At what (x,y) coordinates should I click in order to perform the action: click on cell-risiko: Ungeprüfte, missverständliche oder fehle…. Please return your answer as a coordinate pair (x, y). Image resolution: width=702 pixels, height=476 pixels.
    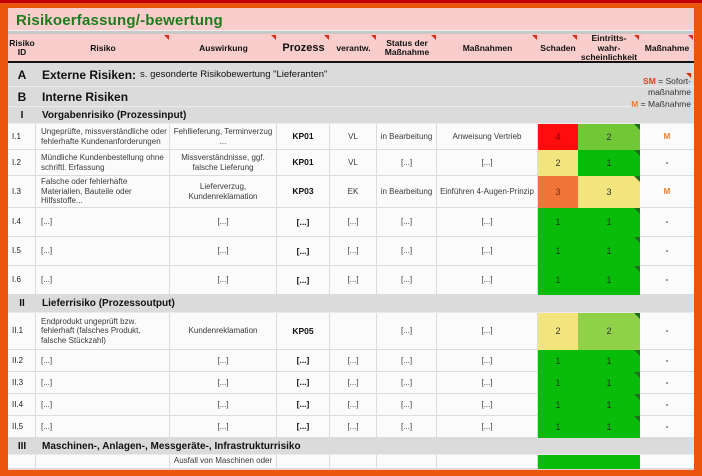
    Looking at the image, I should click on (103, 137).